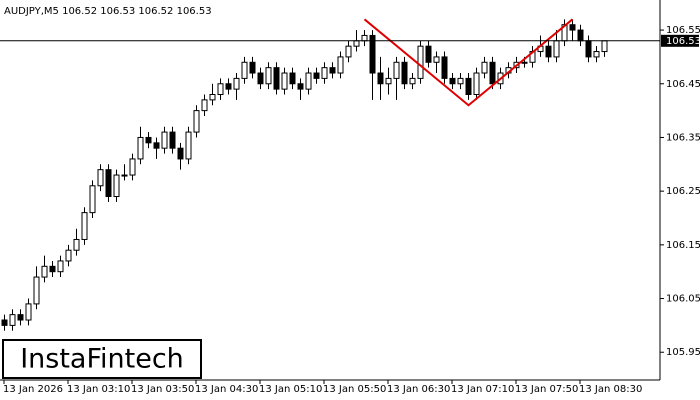 The height and width of the screenshot is (400, 700). I want to click on x-tick-label: 13 Jan 08:30, so click(610, 389).